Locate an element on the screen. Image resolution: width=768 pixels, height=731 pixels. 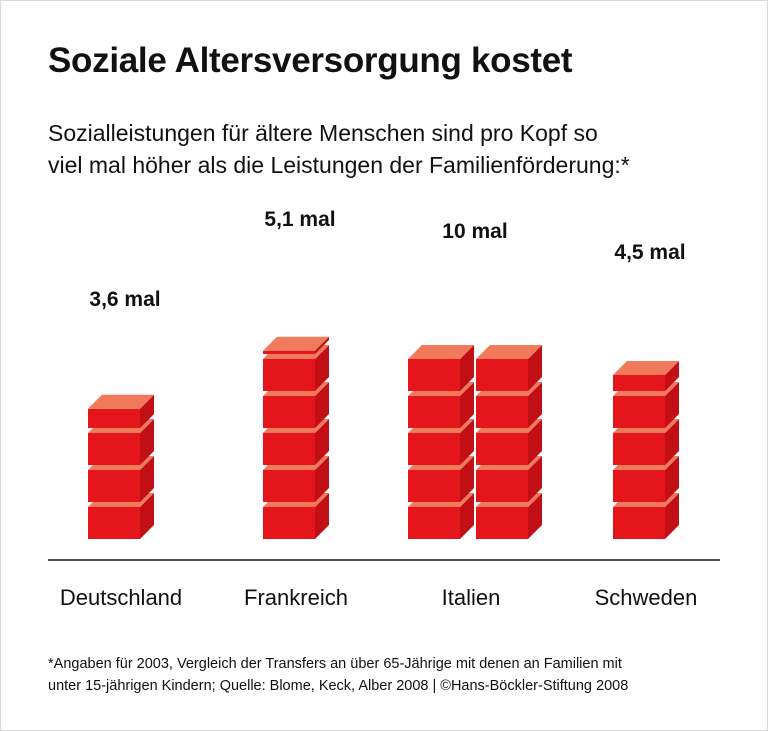
data-label: 5,1 mal is located at coordinates (299, 219).